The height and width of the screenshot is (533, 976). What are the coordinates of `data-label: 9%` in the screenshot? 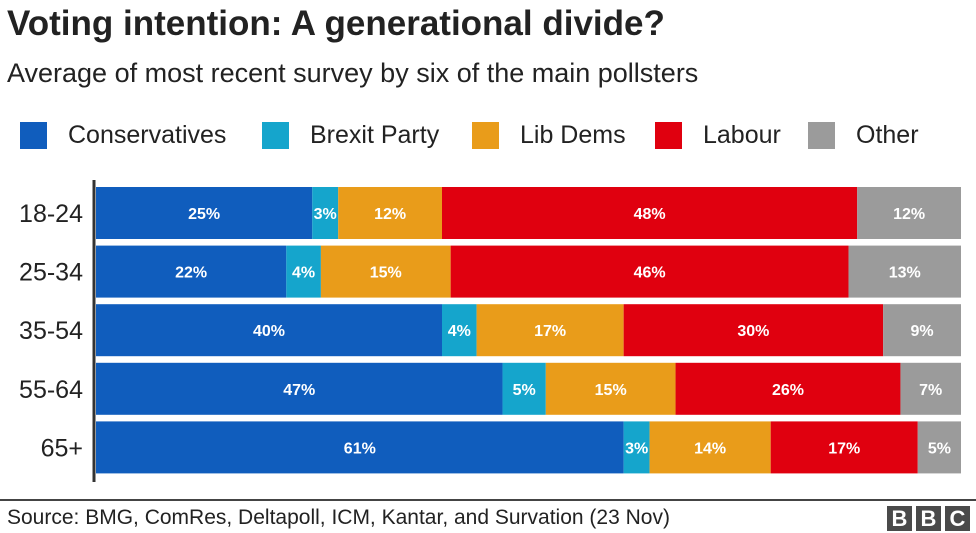 It's located at (922, 331).